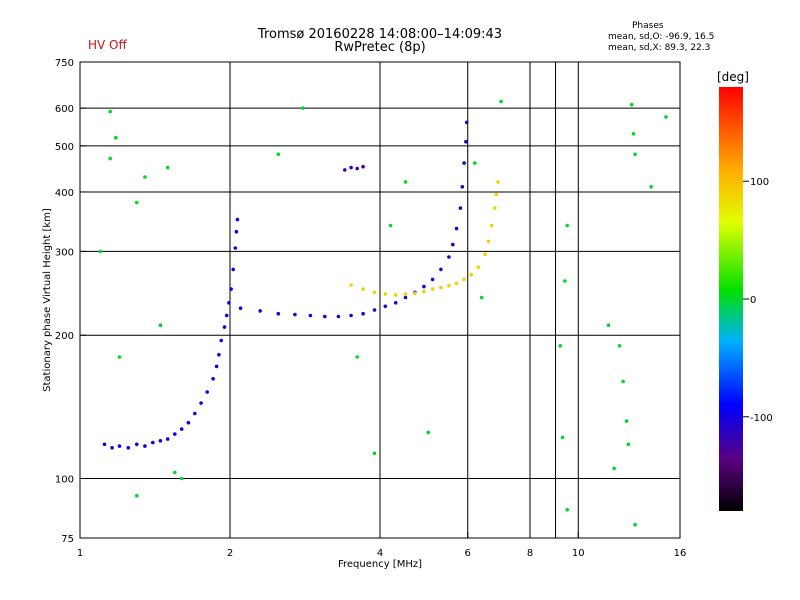 This screenshot has height=600, width=800. I want to click on y-tick-label: 750, so click(64, 63).